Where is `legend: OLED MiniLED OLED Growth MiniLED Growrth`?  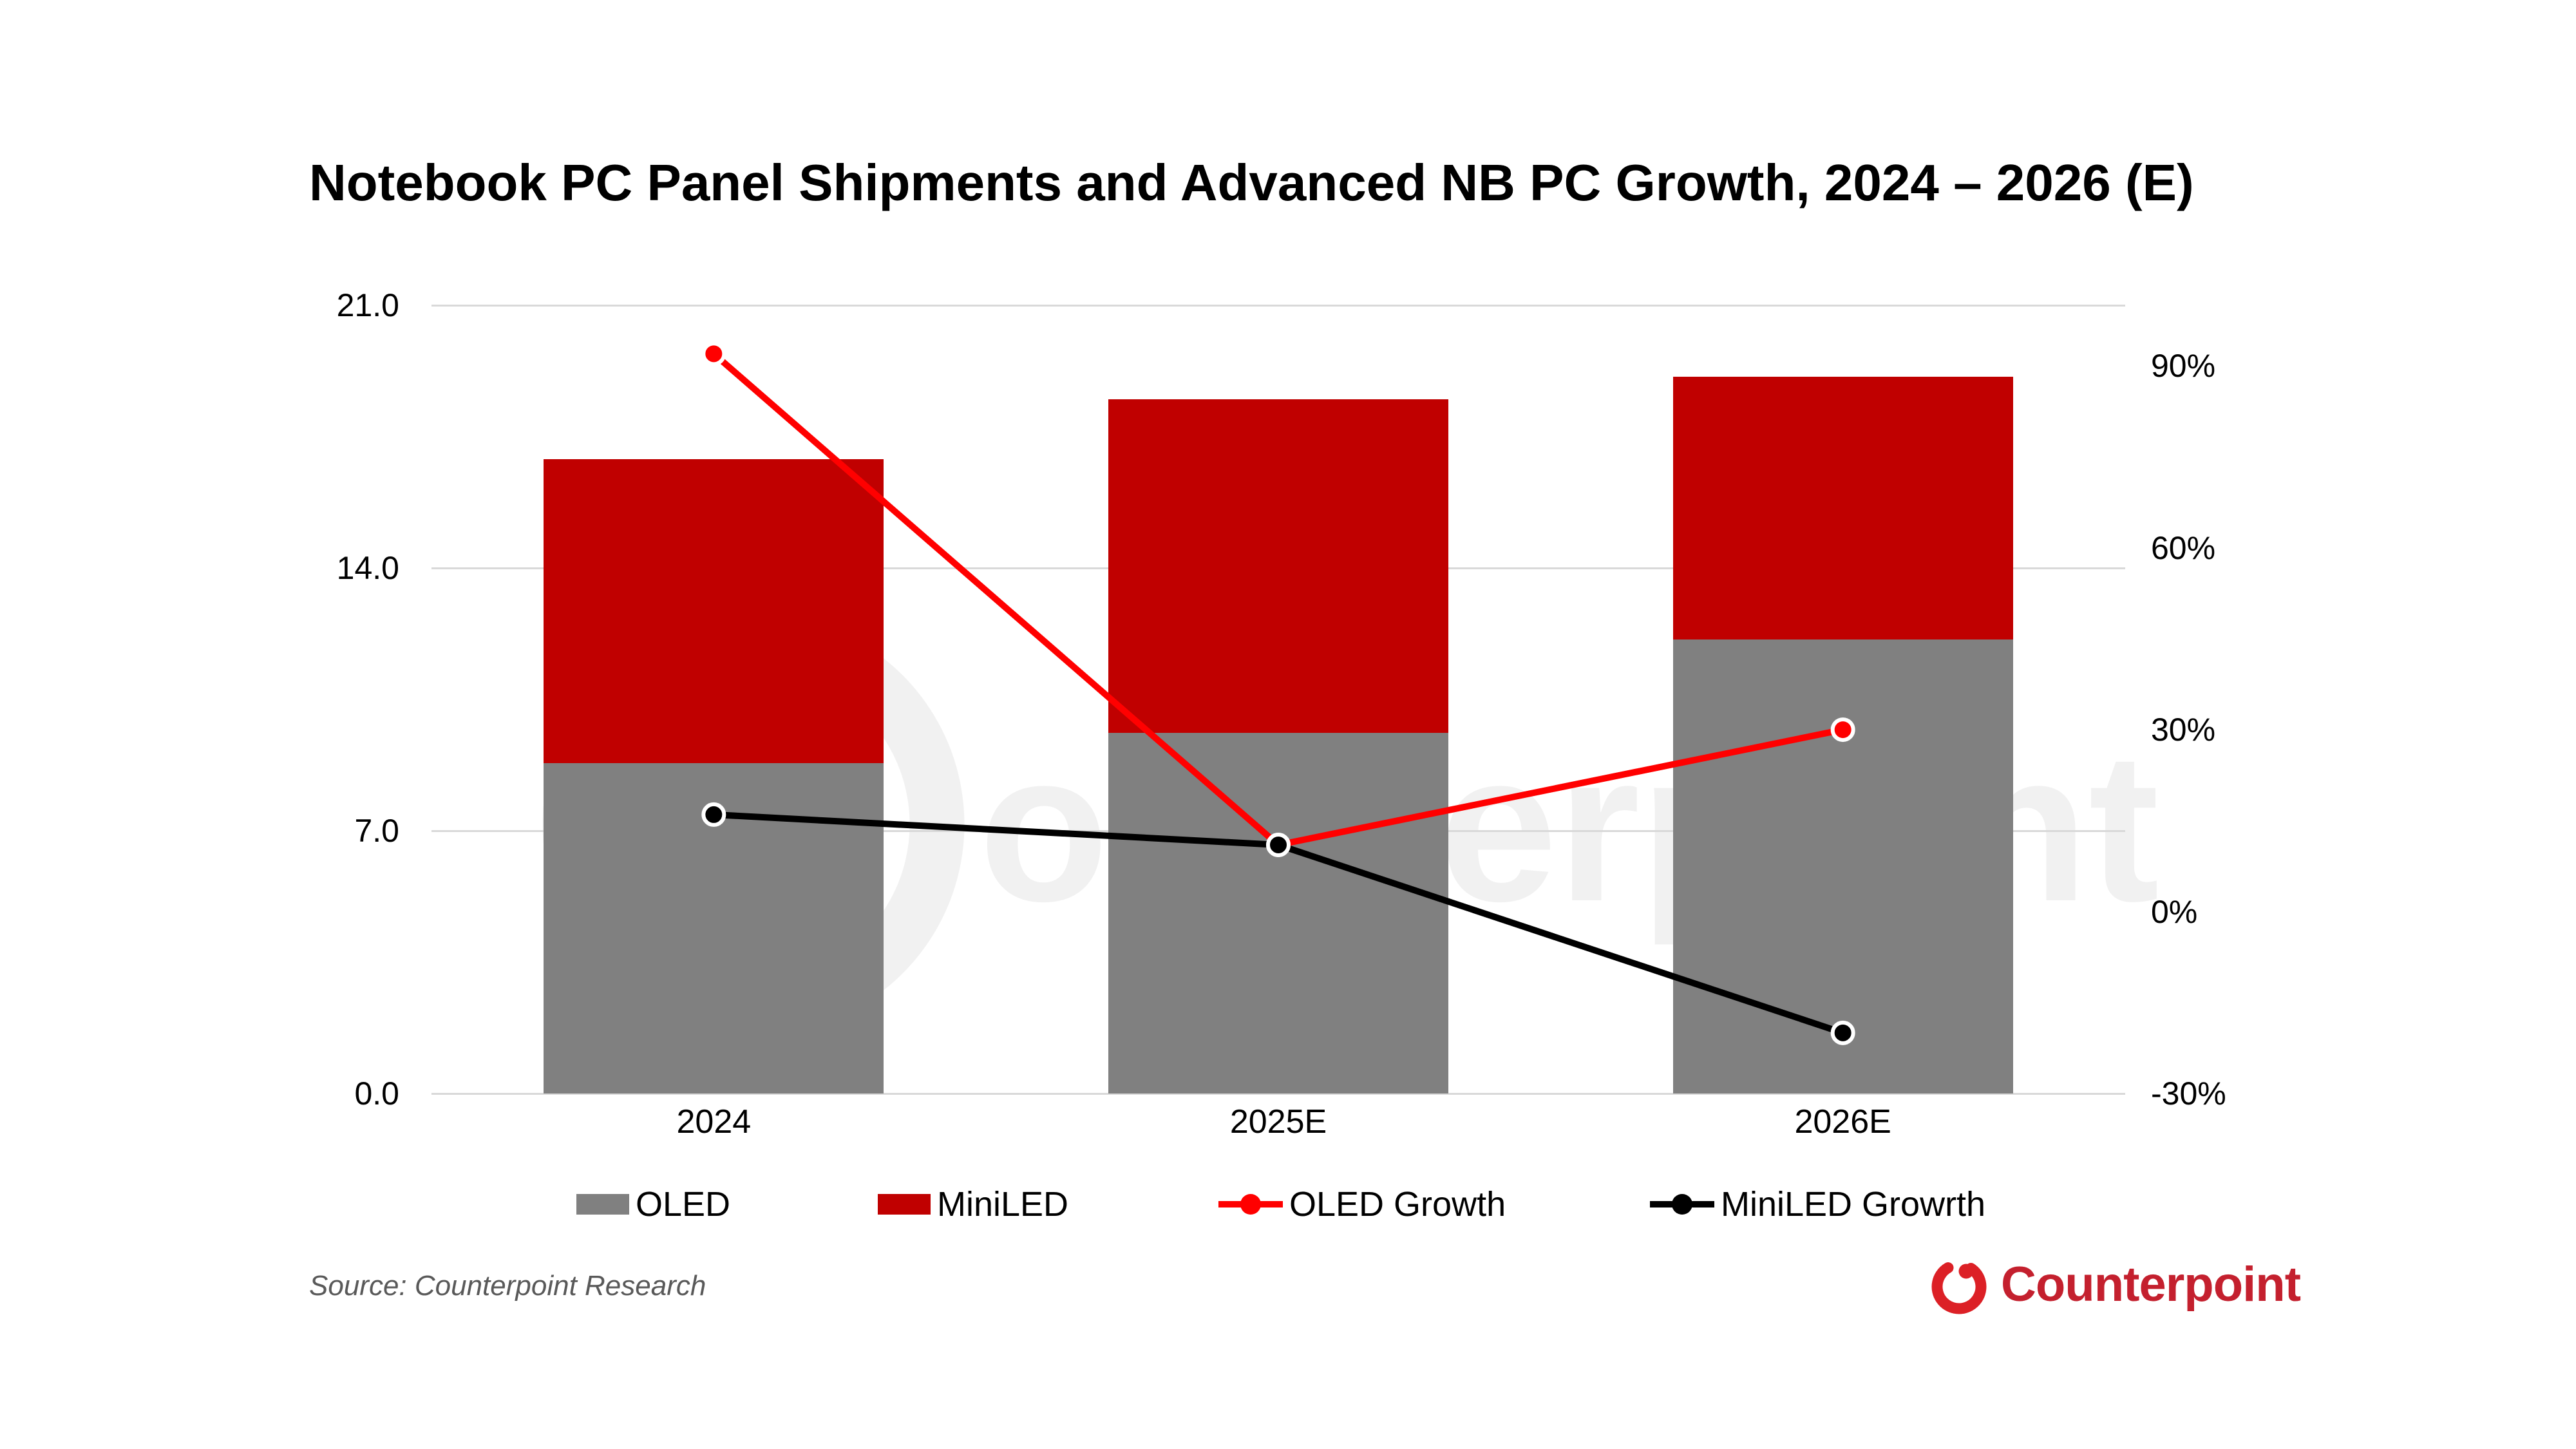 legend: OLED MiniLED OLED Growth MiniLED Growrth is located at coordinates (1288, 1204).